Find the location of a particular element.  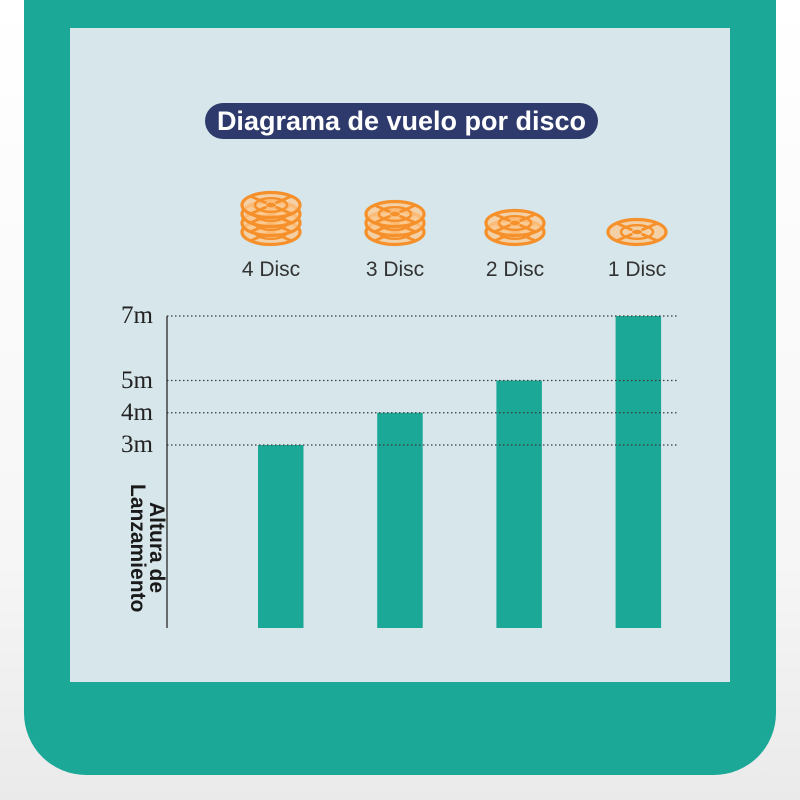

chart-title-badge: Diagrama de vuelo por disco is located at coordinates (401, 121).